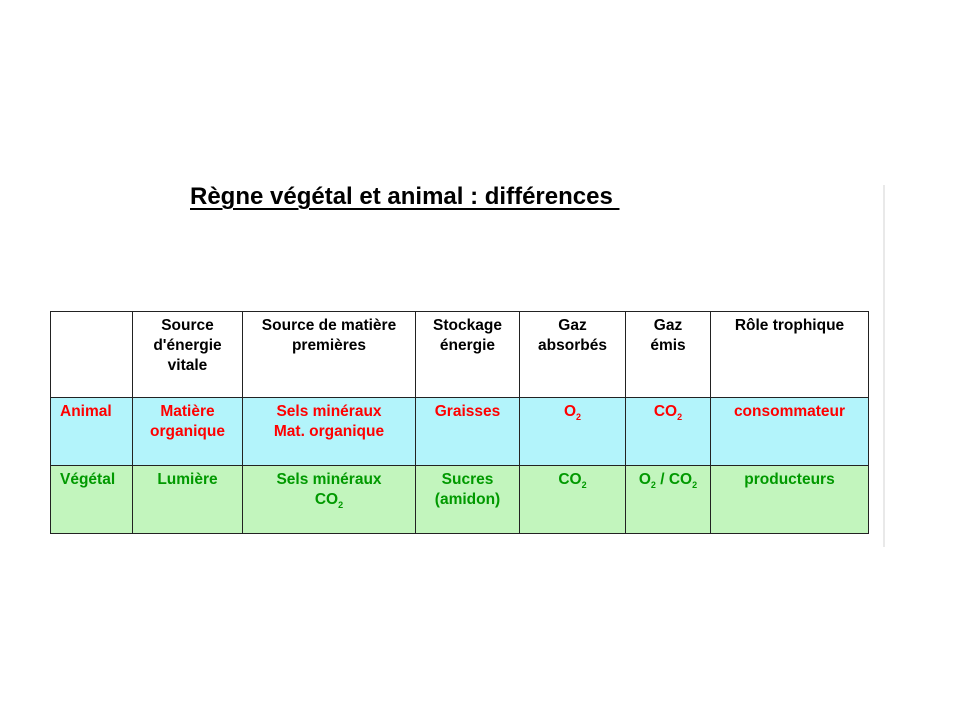  What do you see at coordinates (467, 431) in the screenshot?
I see `animal-stockage: Graisses` at bounding box center [467, 431].